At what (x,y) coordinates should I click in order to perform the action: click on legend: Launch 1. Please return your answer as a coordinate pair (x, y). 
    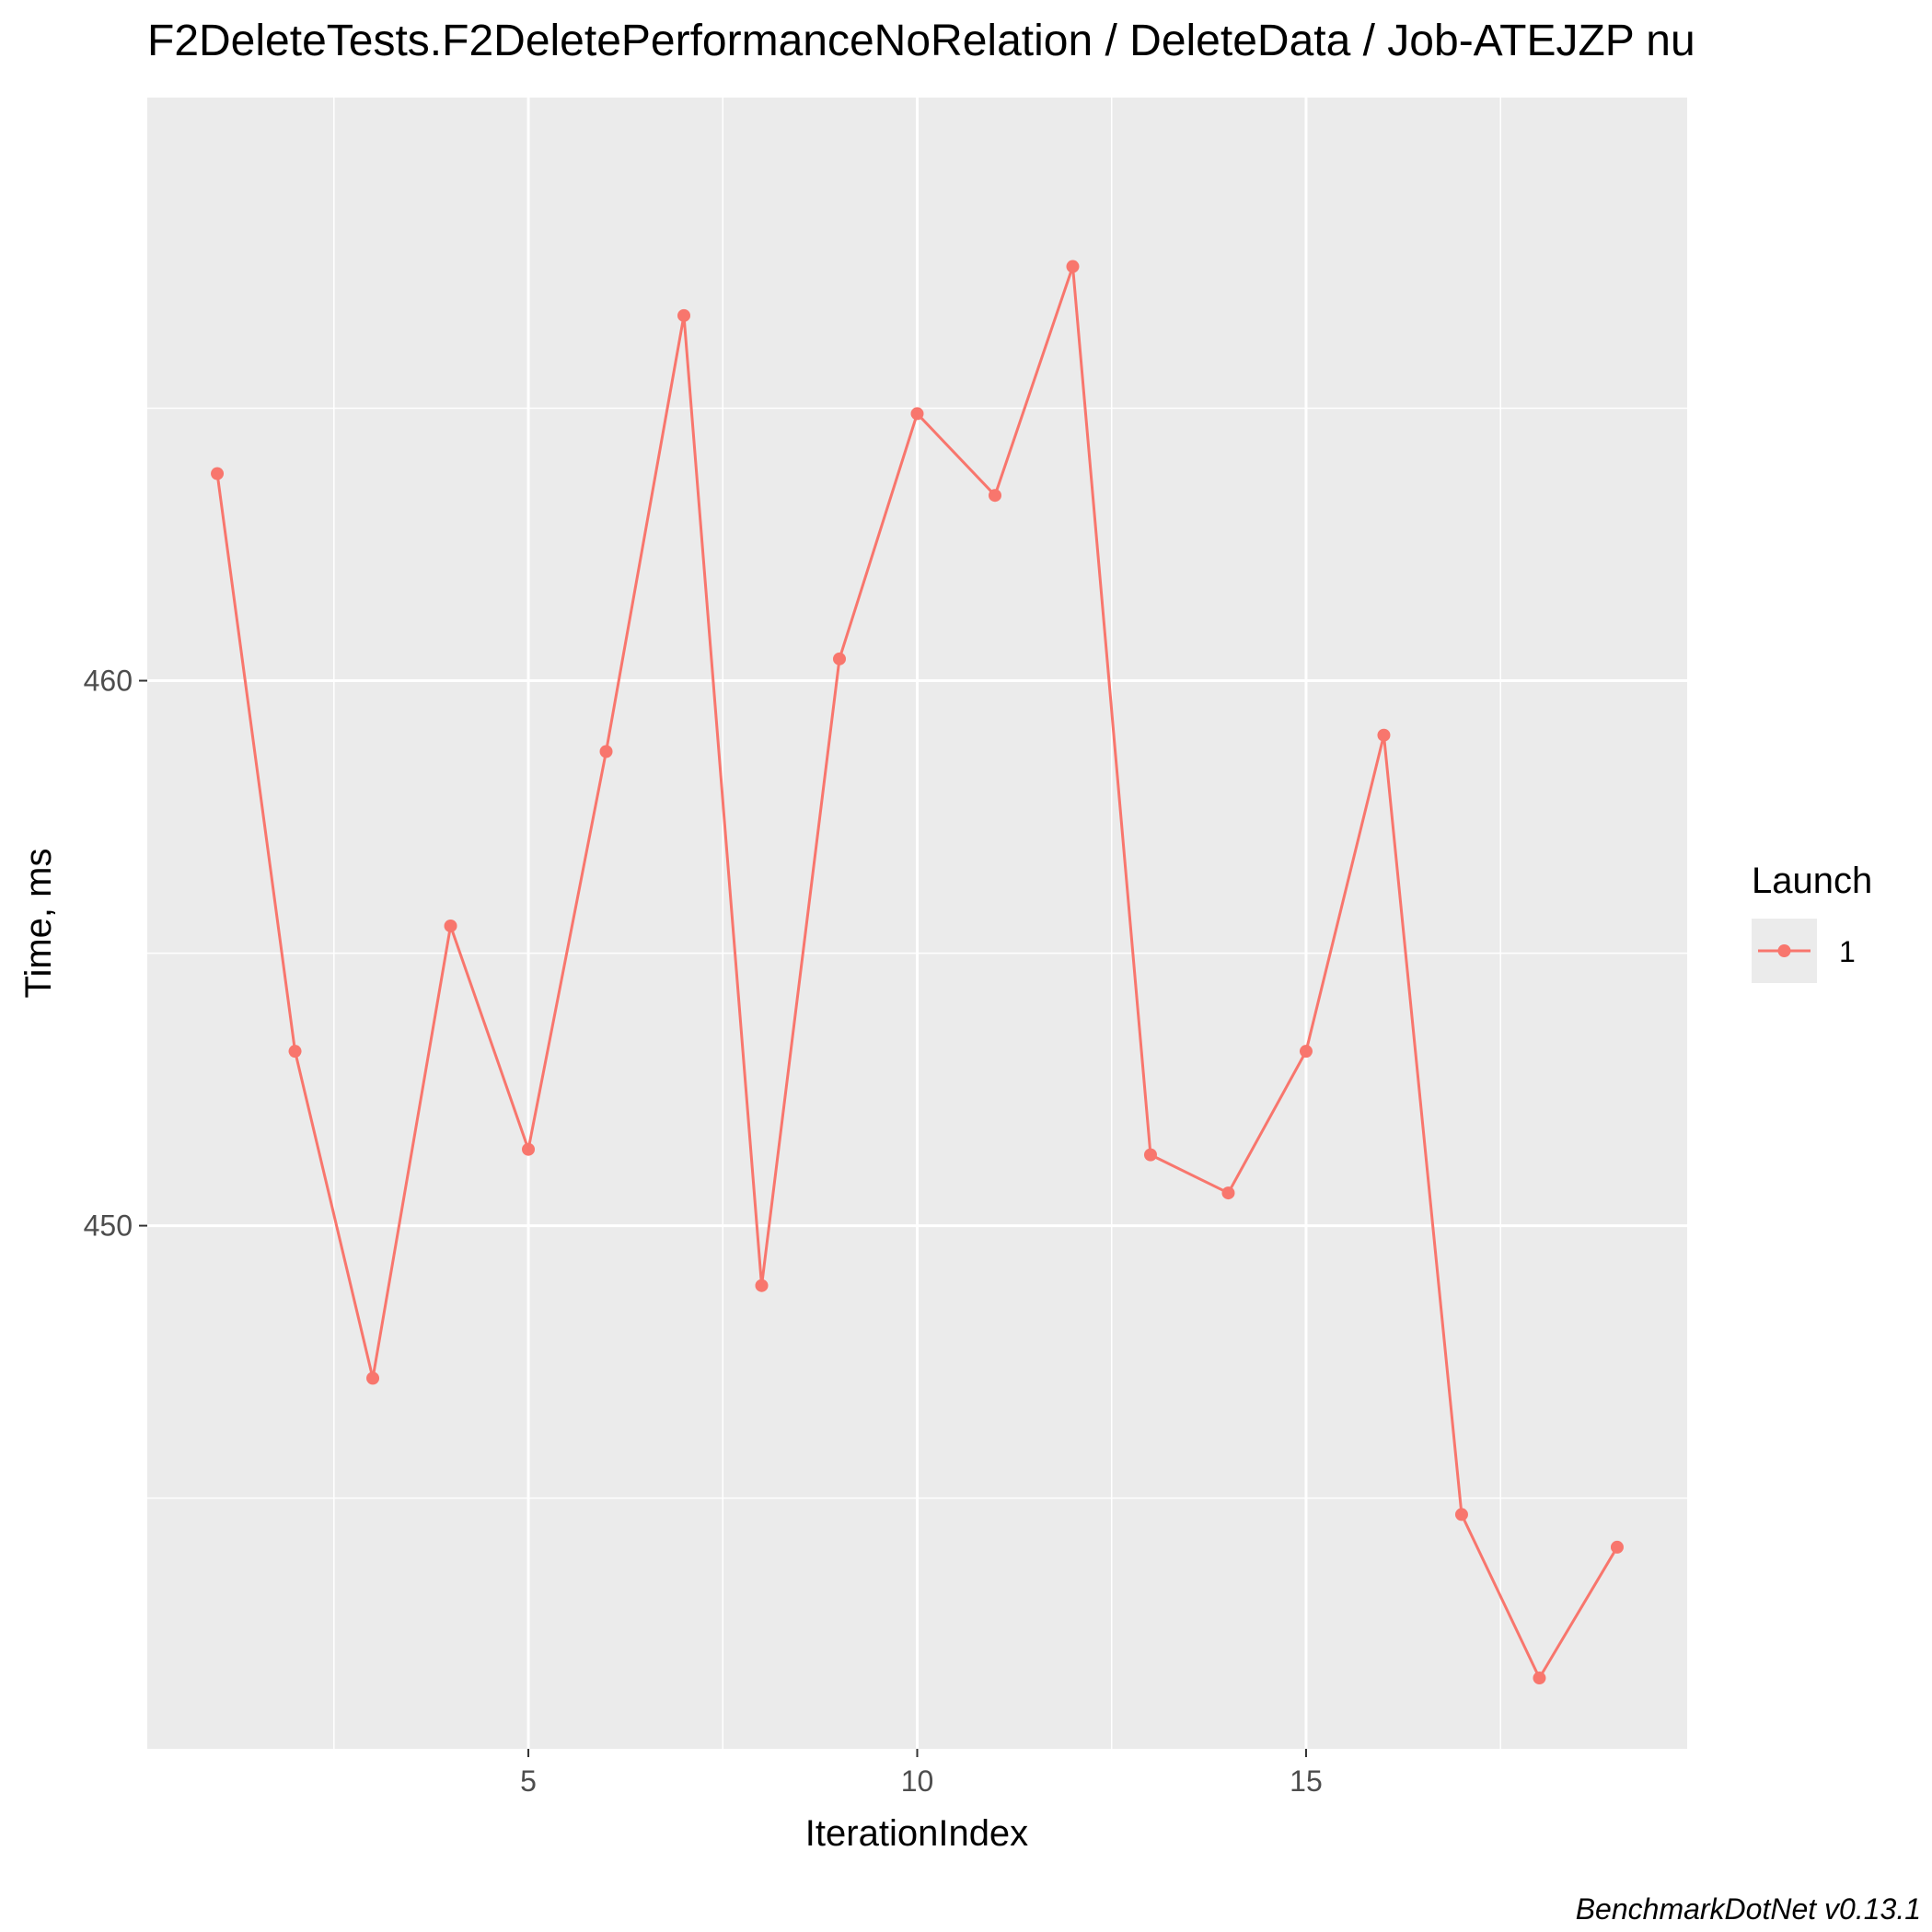
    Looking at the image, I should click on (1812, 922).